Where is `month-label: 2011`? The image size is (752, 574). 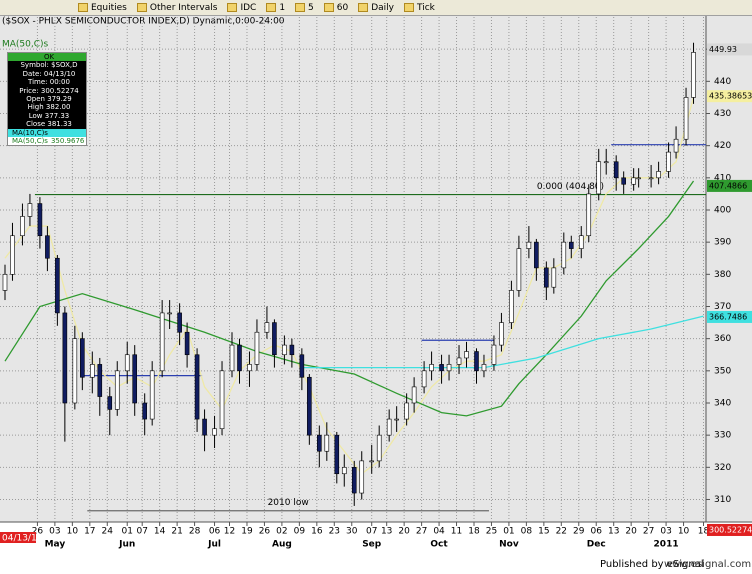
month-label: 2011 is located at coordinates (666, 545).